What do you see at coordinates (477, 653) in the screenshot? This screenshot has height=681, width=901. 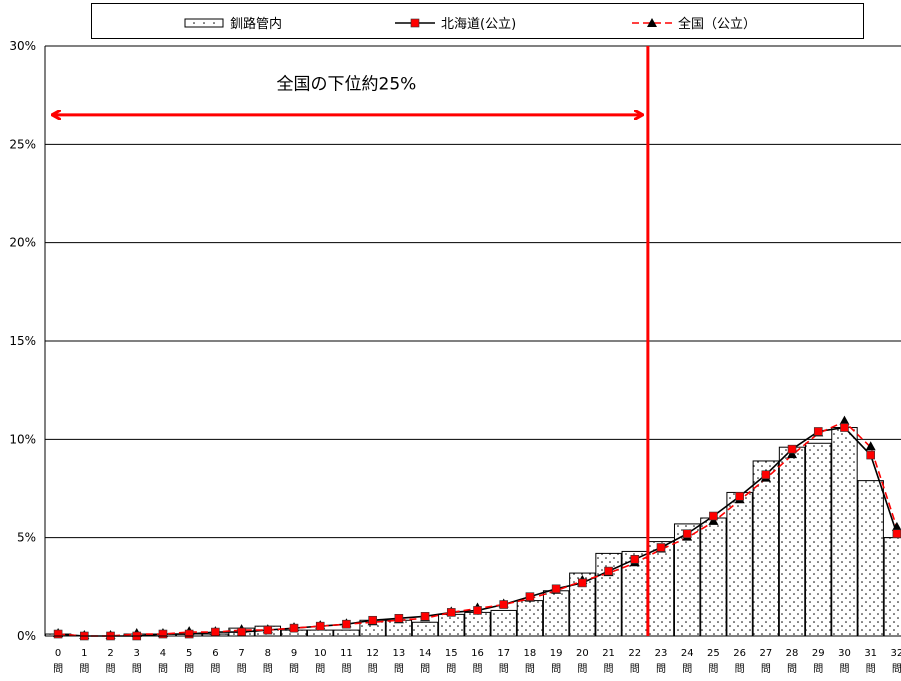 I see `x-tick-label: 16` at bounding box center [477, 653].